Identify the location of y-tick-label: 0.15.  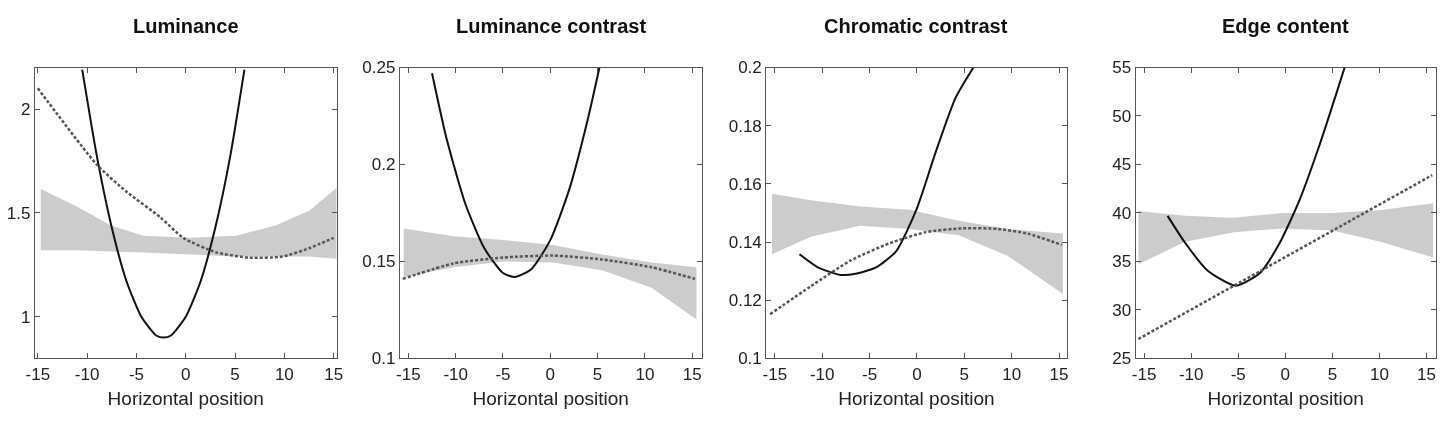
(379, 262).